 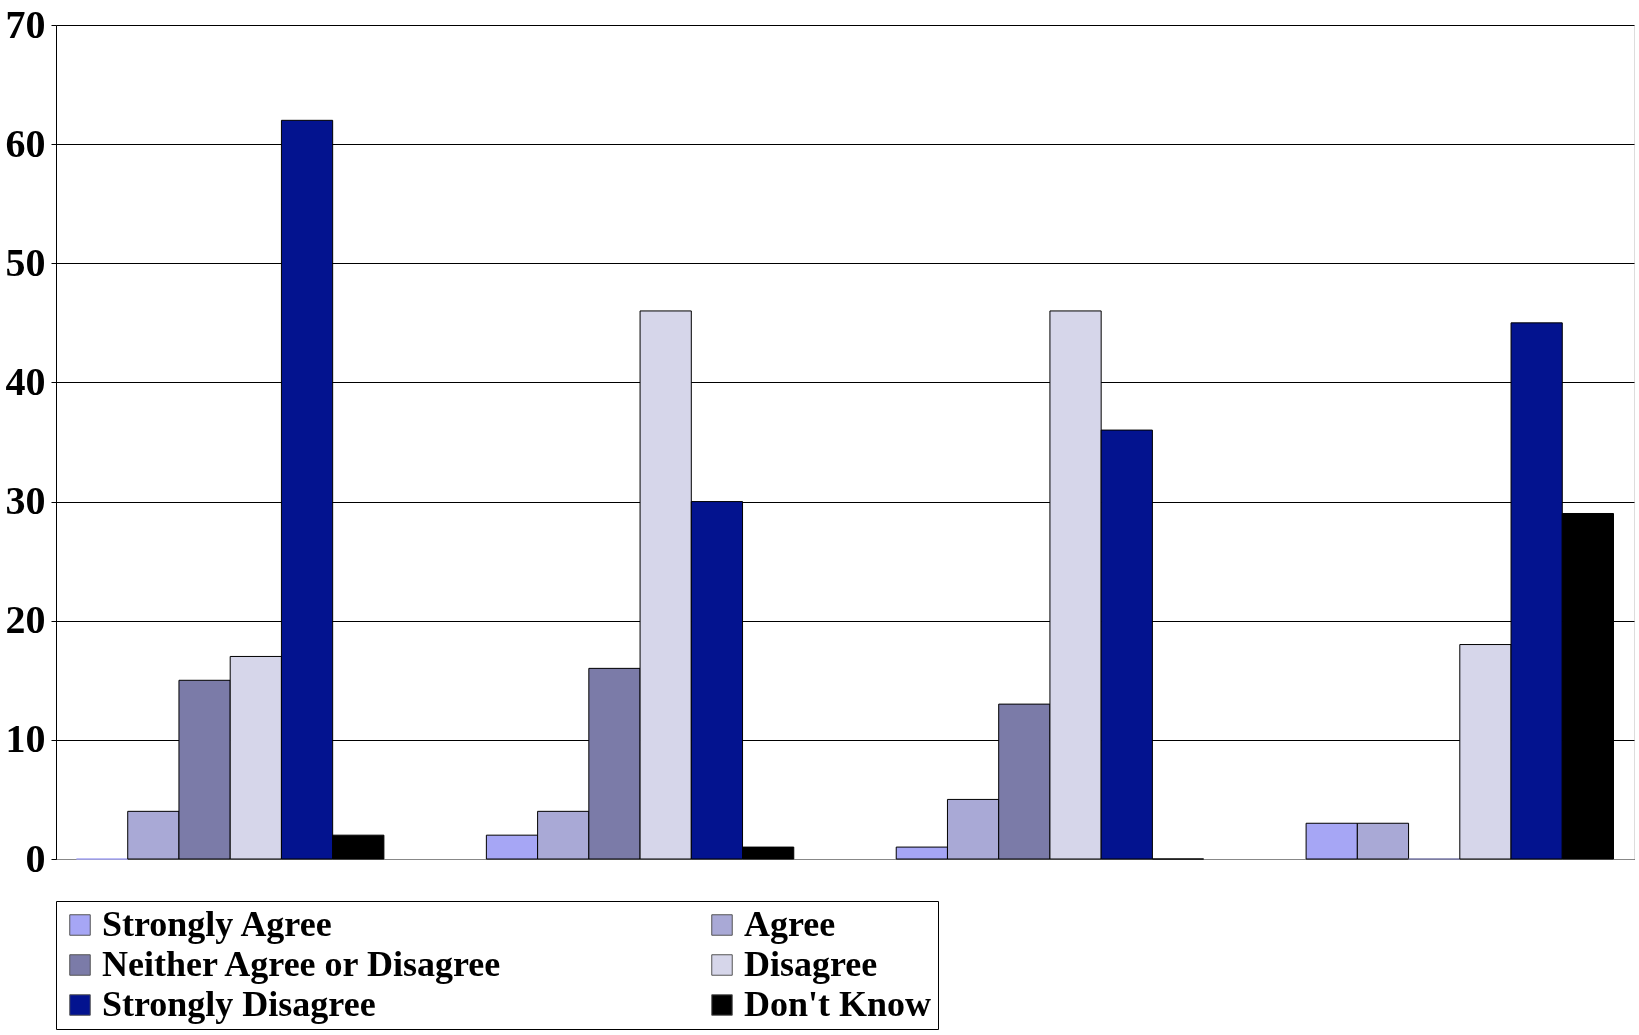 What do you see at coordinates (25, 262) in the screenshot?
I see `y-tick-label: 50` at bounding box center [25, 262].